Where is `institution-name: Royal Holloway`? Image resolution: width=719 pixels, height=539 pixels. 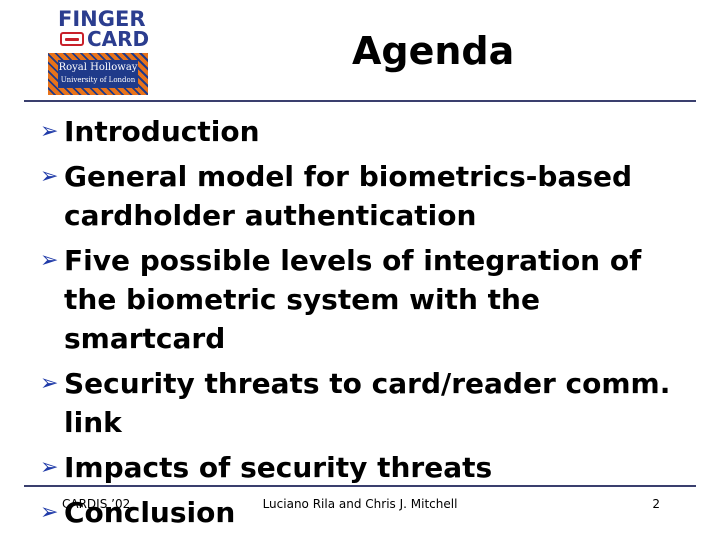
institution-name: Royal Holloway is located at coordinates (98, 67).